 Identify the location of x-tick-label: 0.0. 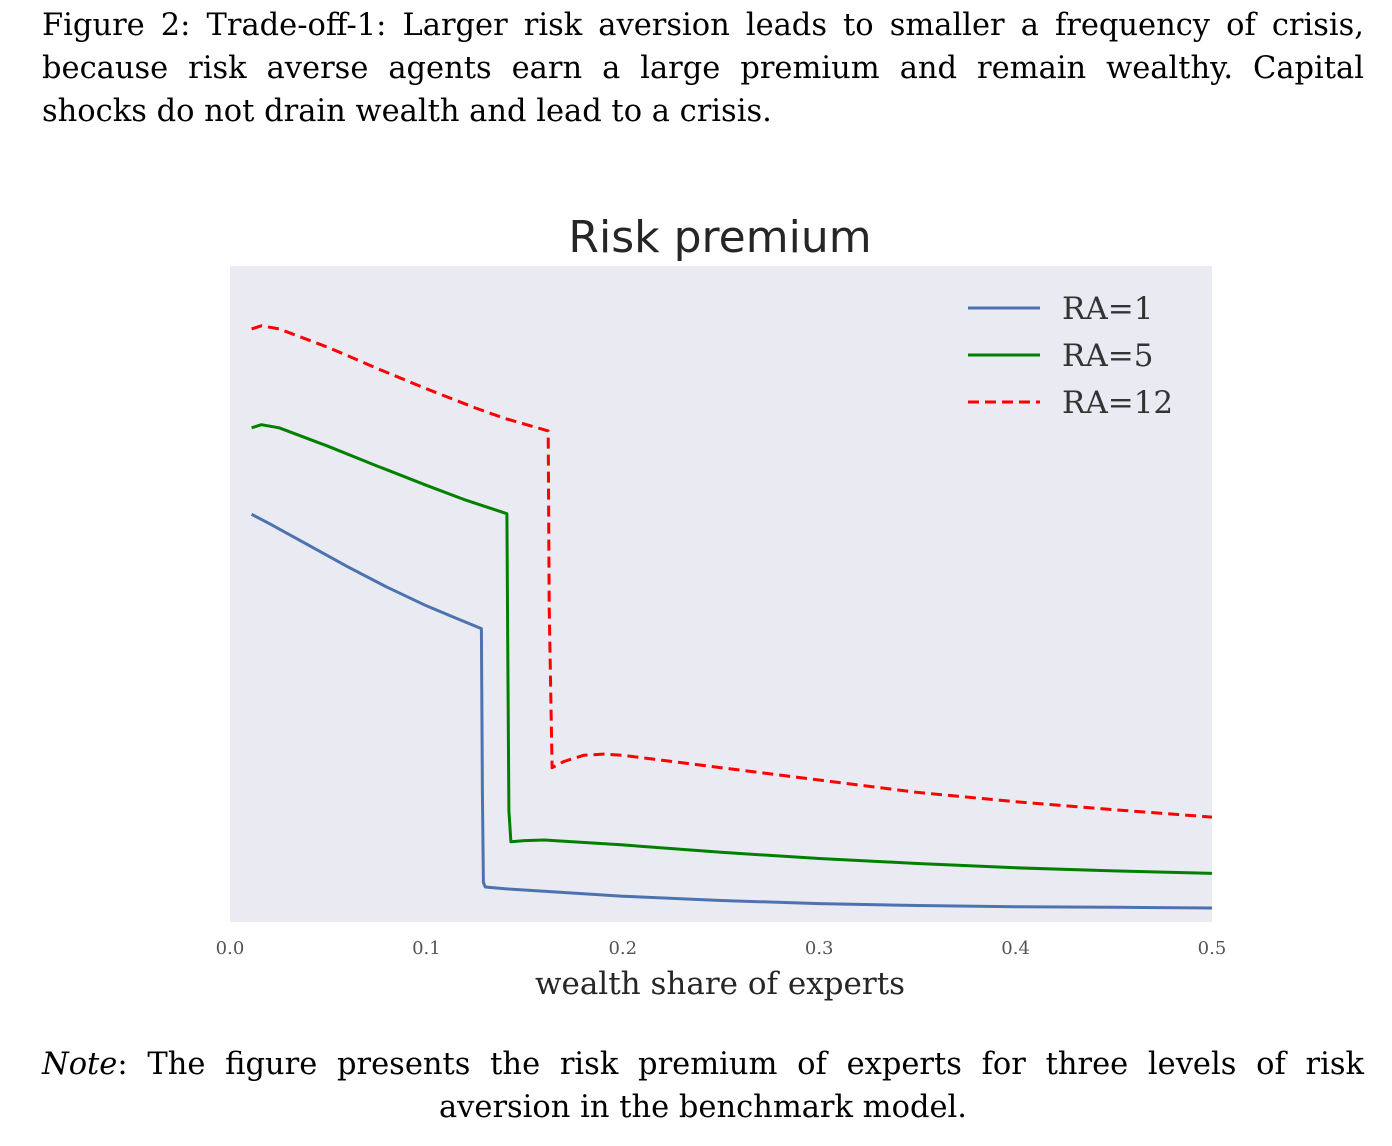
(230, 948).